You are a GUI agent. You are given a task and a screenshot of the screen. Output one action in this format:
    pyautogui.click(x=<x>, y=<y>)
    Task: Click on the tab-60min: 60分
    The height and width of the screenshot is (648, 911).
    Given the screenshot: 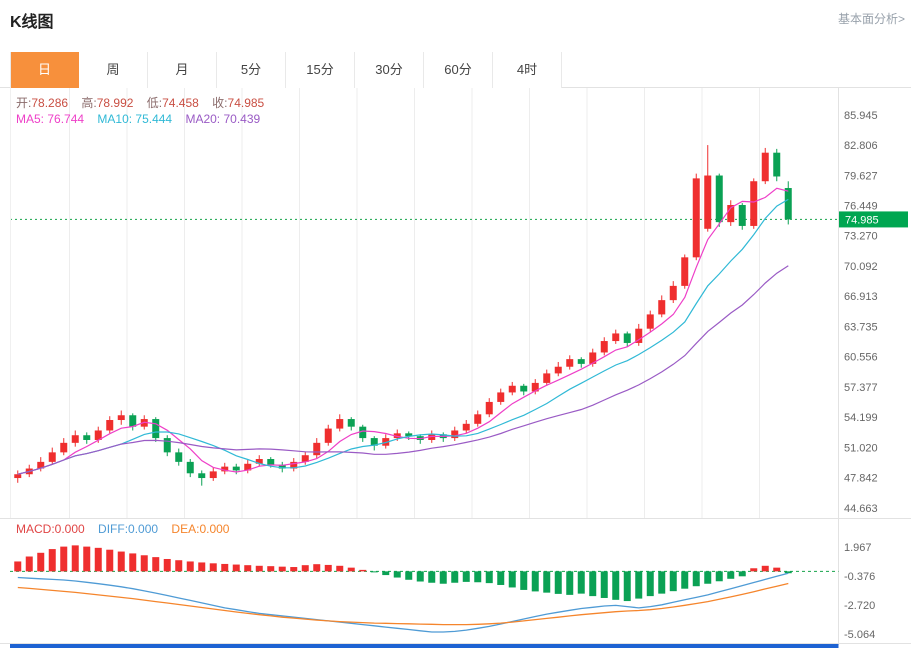 What is the action you would take?
    pyautogui.click(x=458, y=70)
    